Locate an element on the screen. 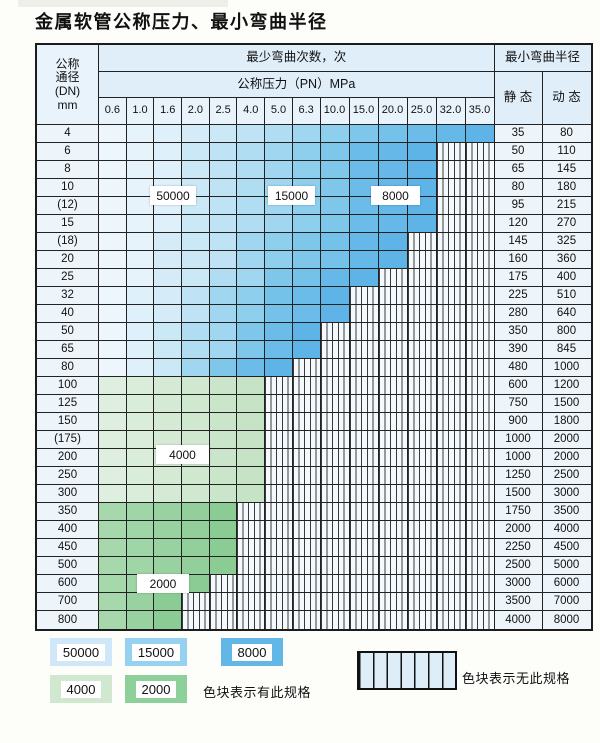 Image resolution: width=600 pixels, height=743 pixels. static-value-cell: 2000 is located at coordinates (518, 530).